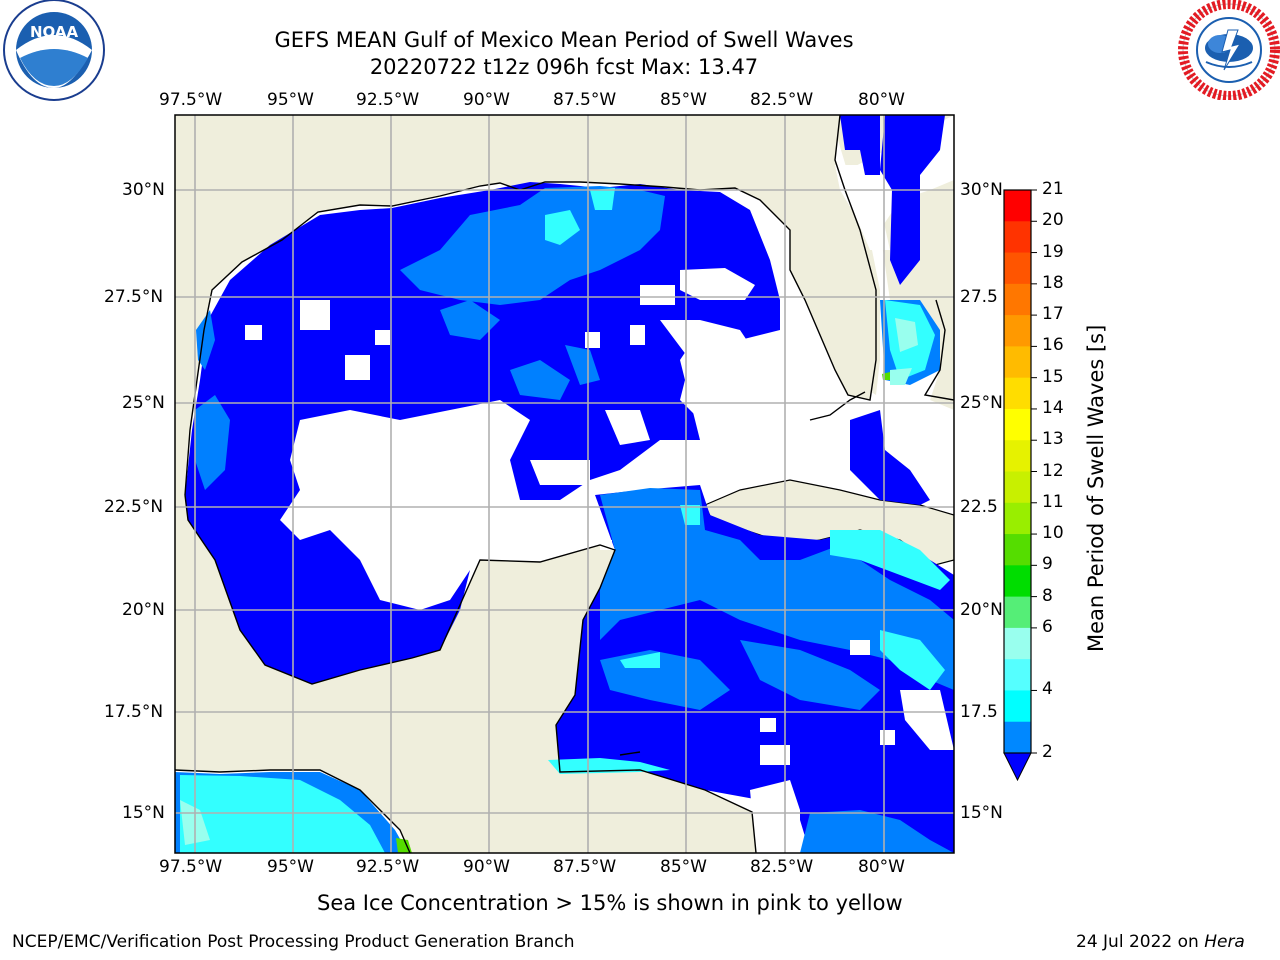 This screenshot has width=1280, height=960. I want to click on lat-label-right: 17.5, so click(979, 712).